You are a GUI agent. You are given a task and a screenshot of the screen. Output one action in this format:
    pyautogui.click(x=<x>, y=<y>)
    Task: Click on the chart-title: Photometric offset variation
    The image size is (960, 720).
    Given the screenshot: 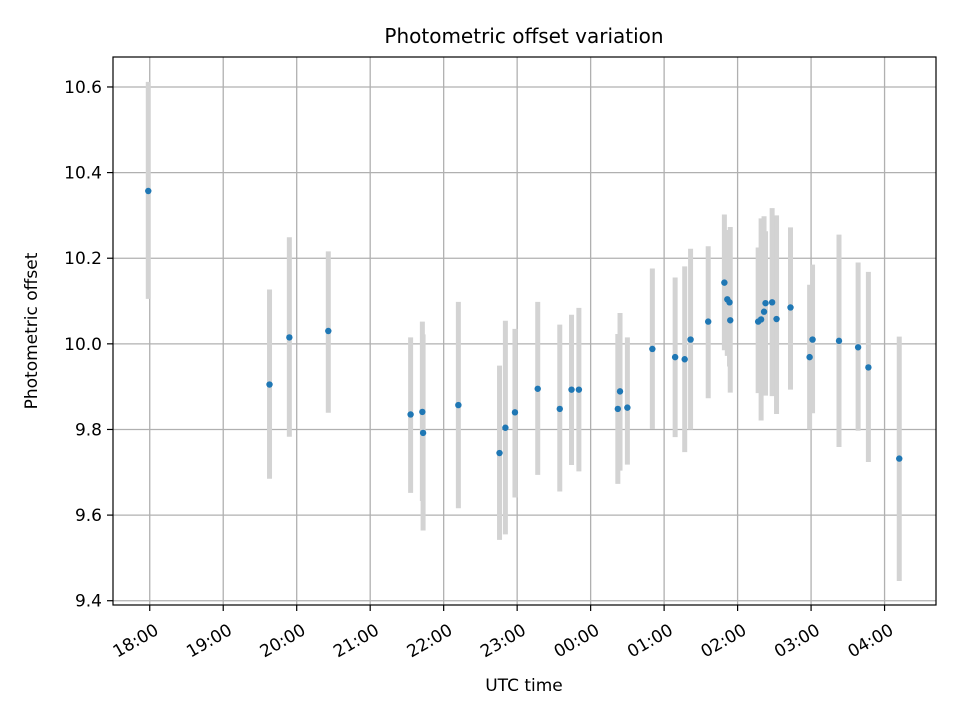 What is the action you would take?
    pyautogui.click(x=523, y=36)
    